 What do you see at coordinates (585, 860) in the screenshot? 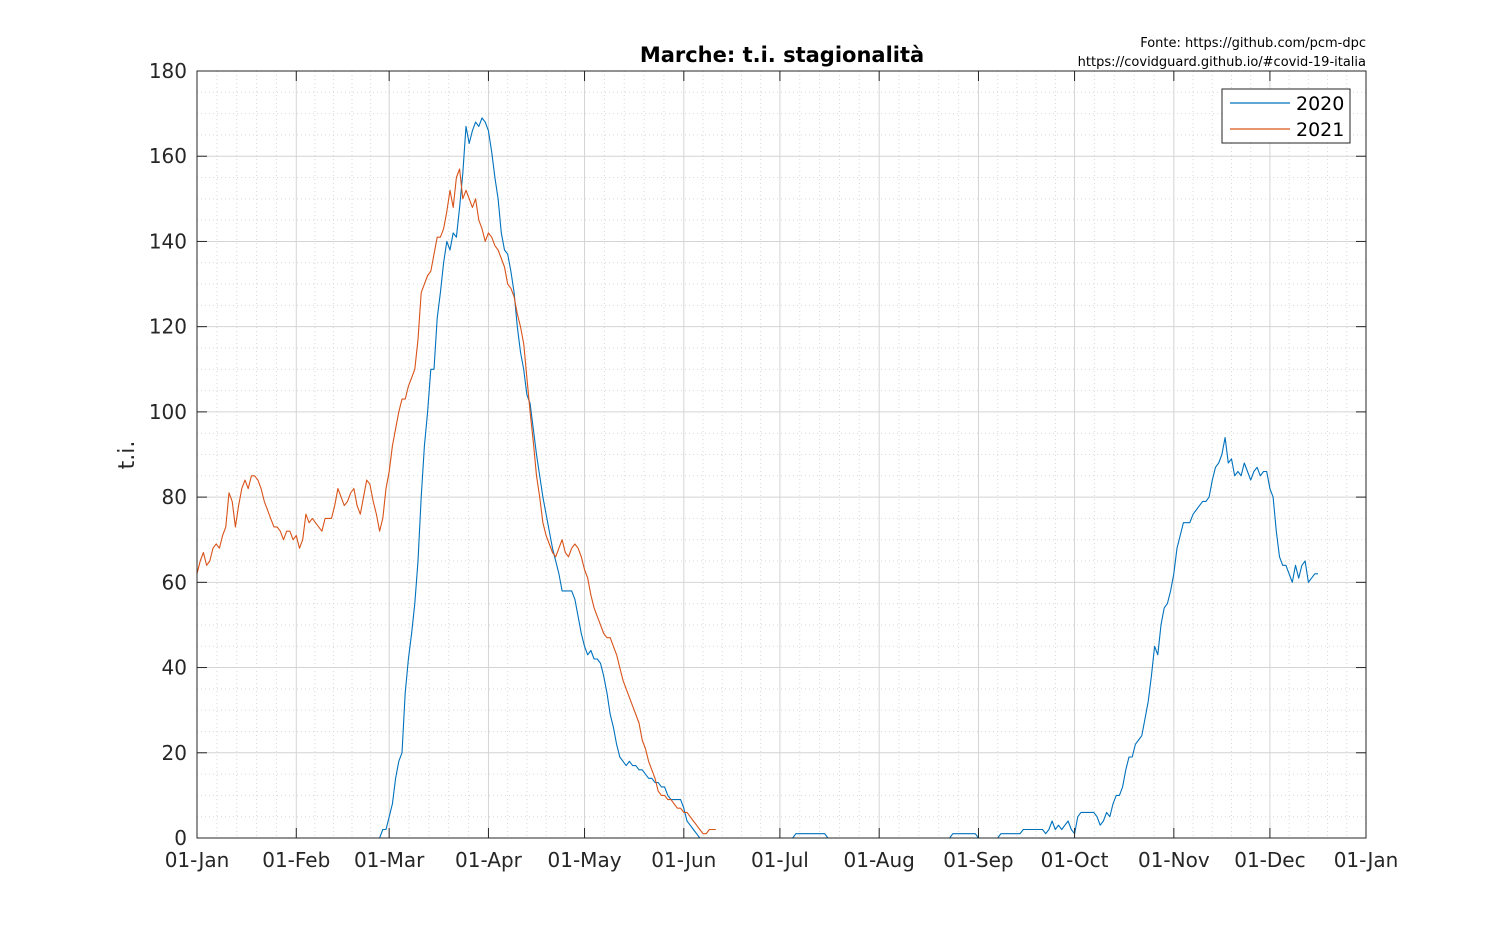
I see `x-tick-label: 01-May` at bounding box center [585, 860].